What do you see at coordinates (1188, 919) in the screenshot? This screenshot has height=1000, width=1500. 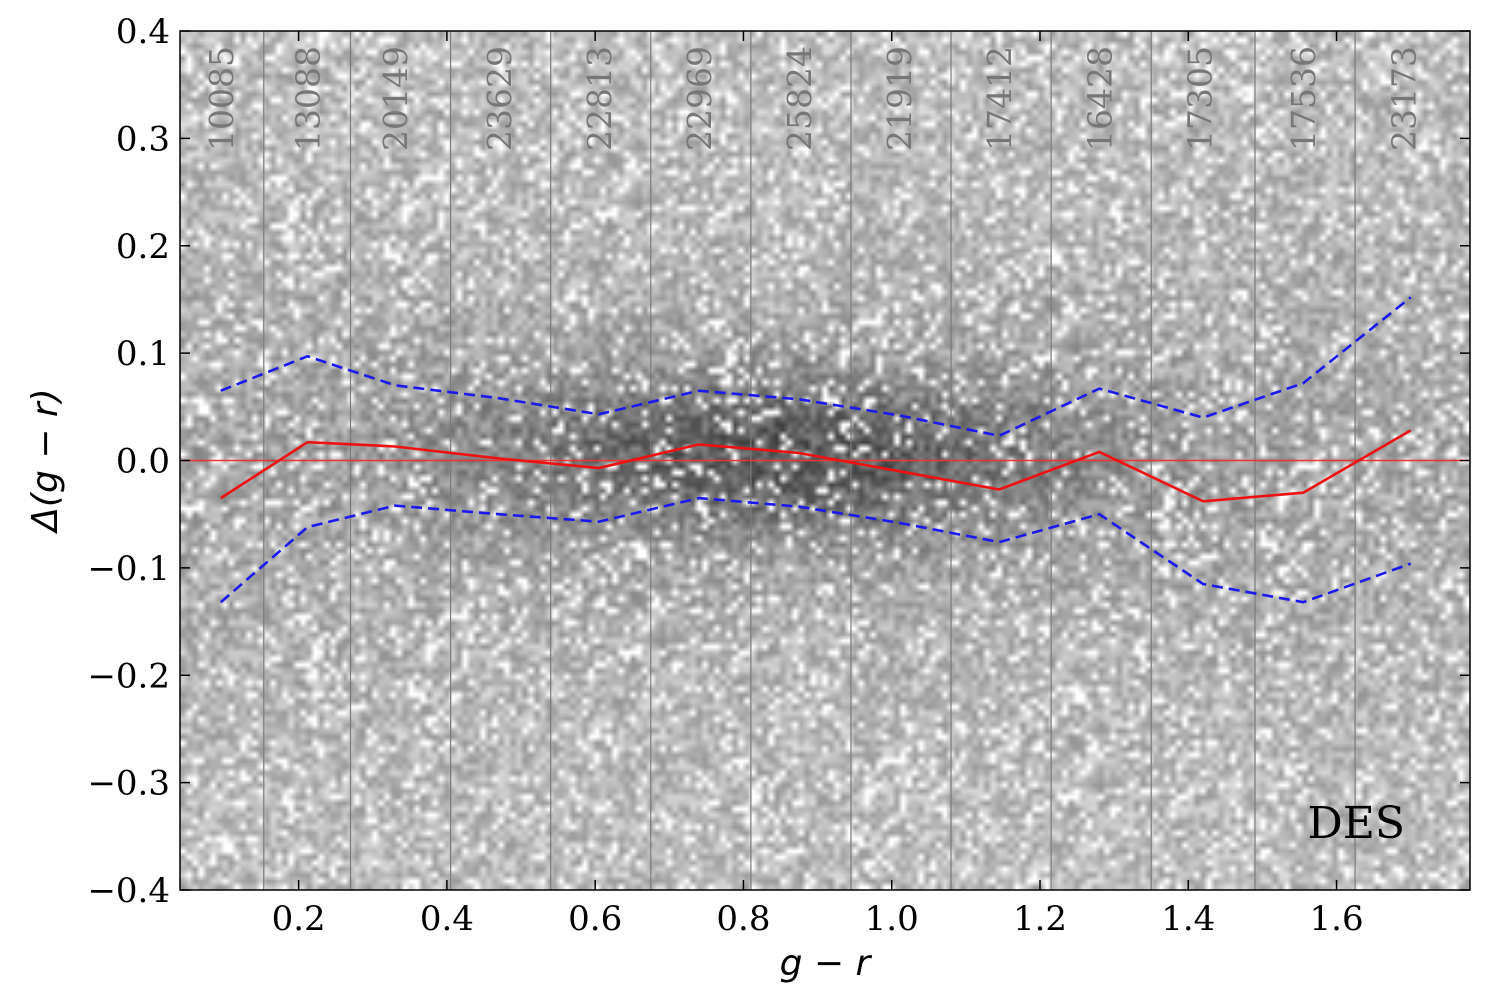 I see `x-tick-label: 1.4` at bounding box center [1188, 919].